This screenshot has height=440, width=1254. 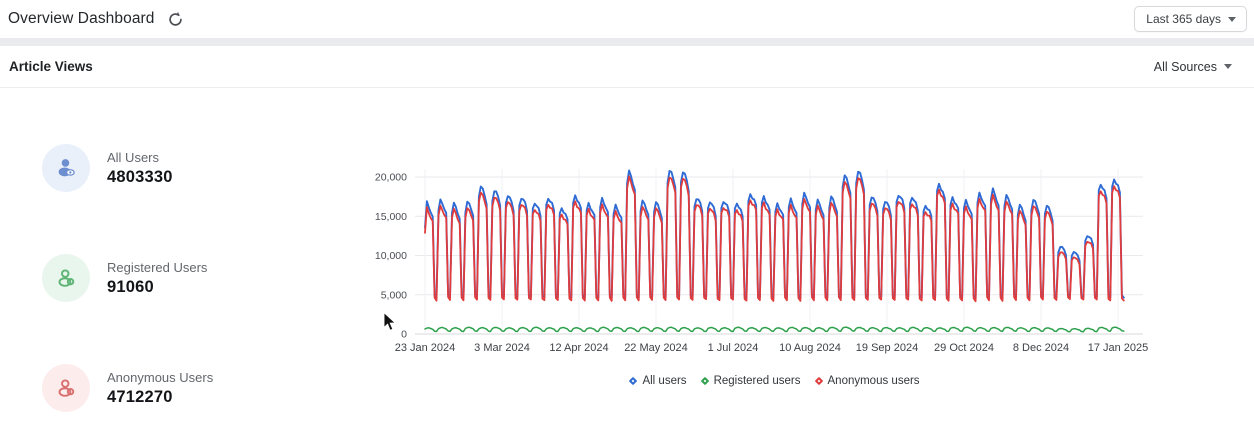 I want to click on stat-anonymous-users: Anonymous Users 4712270, so click(x=127, y=388).